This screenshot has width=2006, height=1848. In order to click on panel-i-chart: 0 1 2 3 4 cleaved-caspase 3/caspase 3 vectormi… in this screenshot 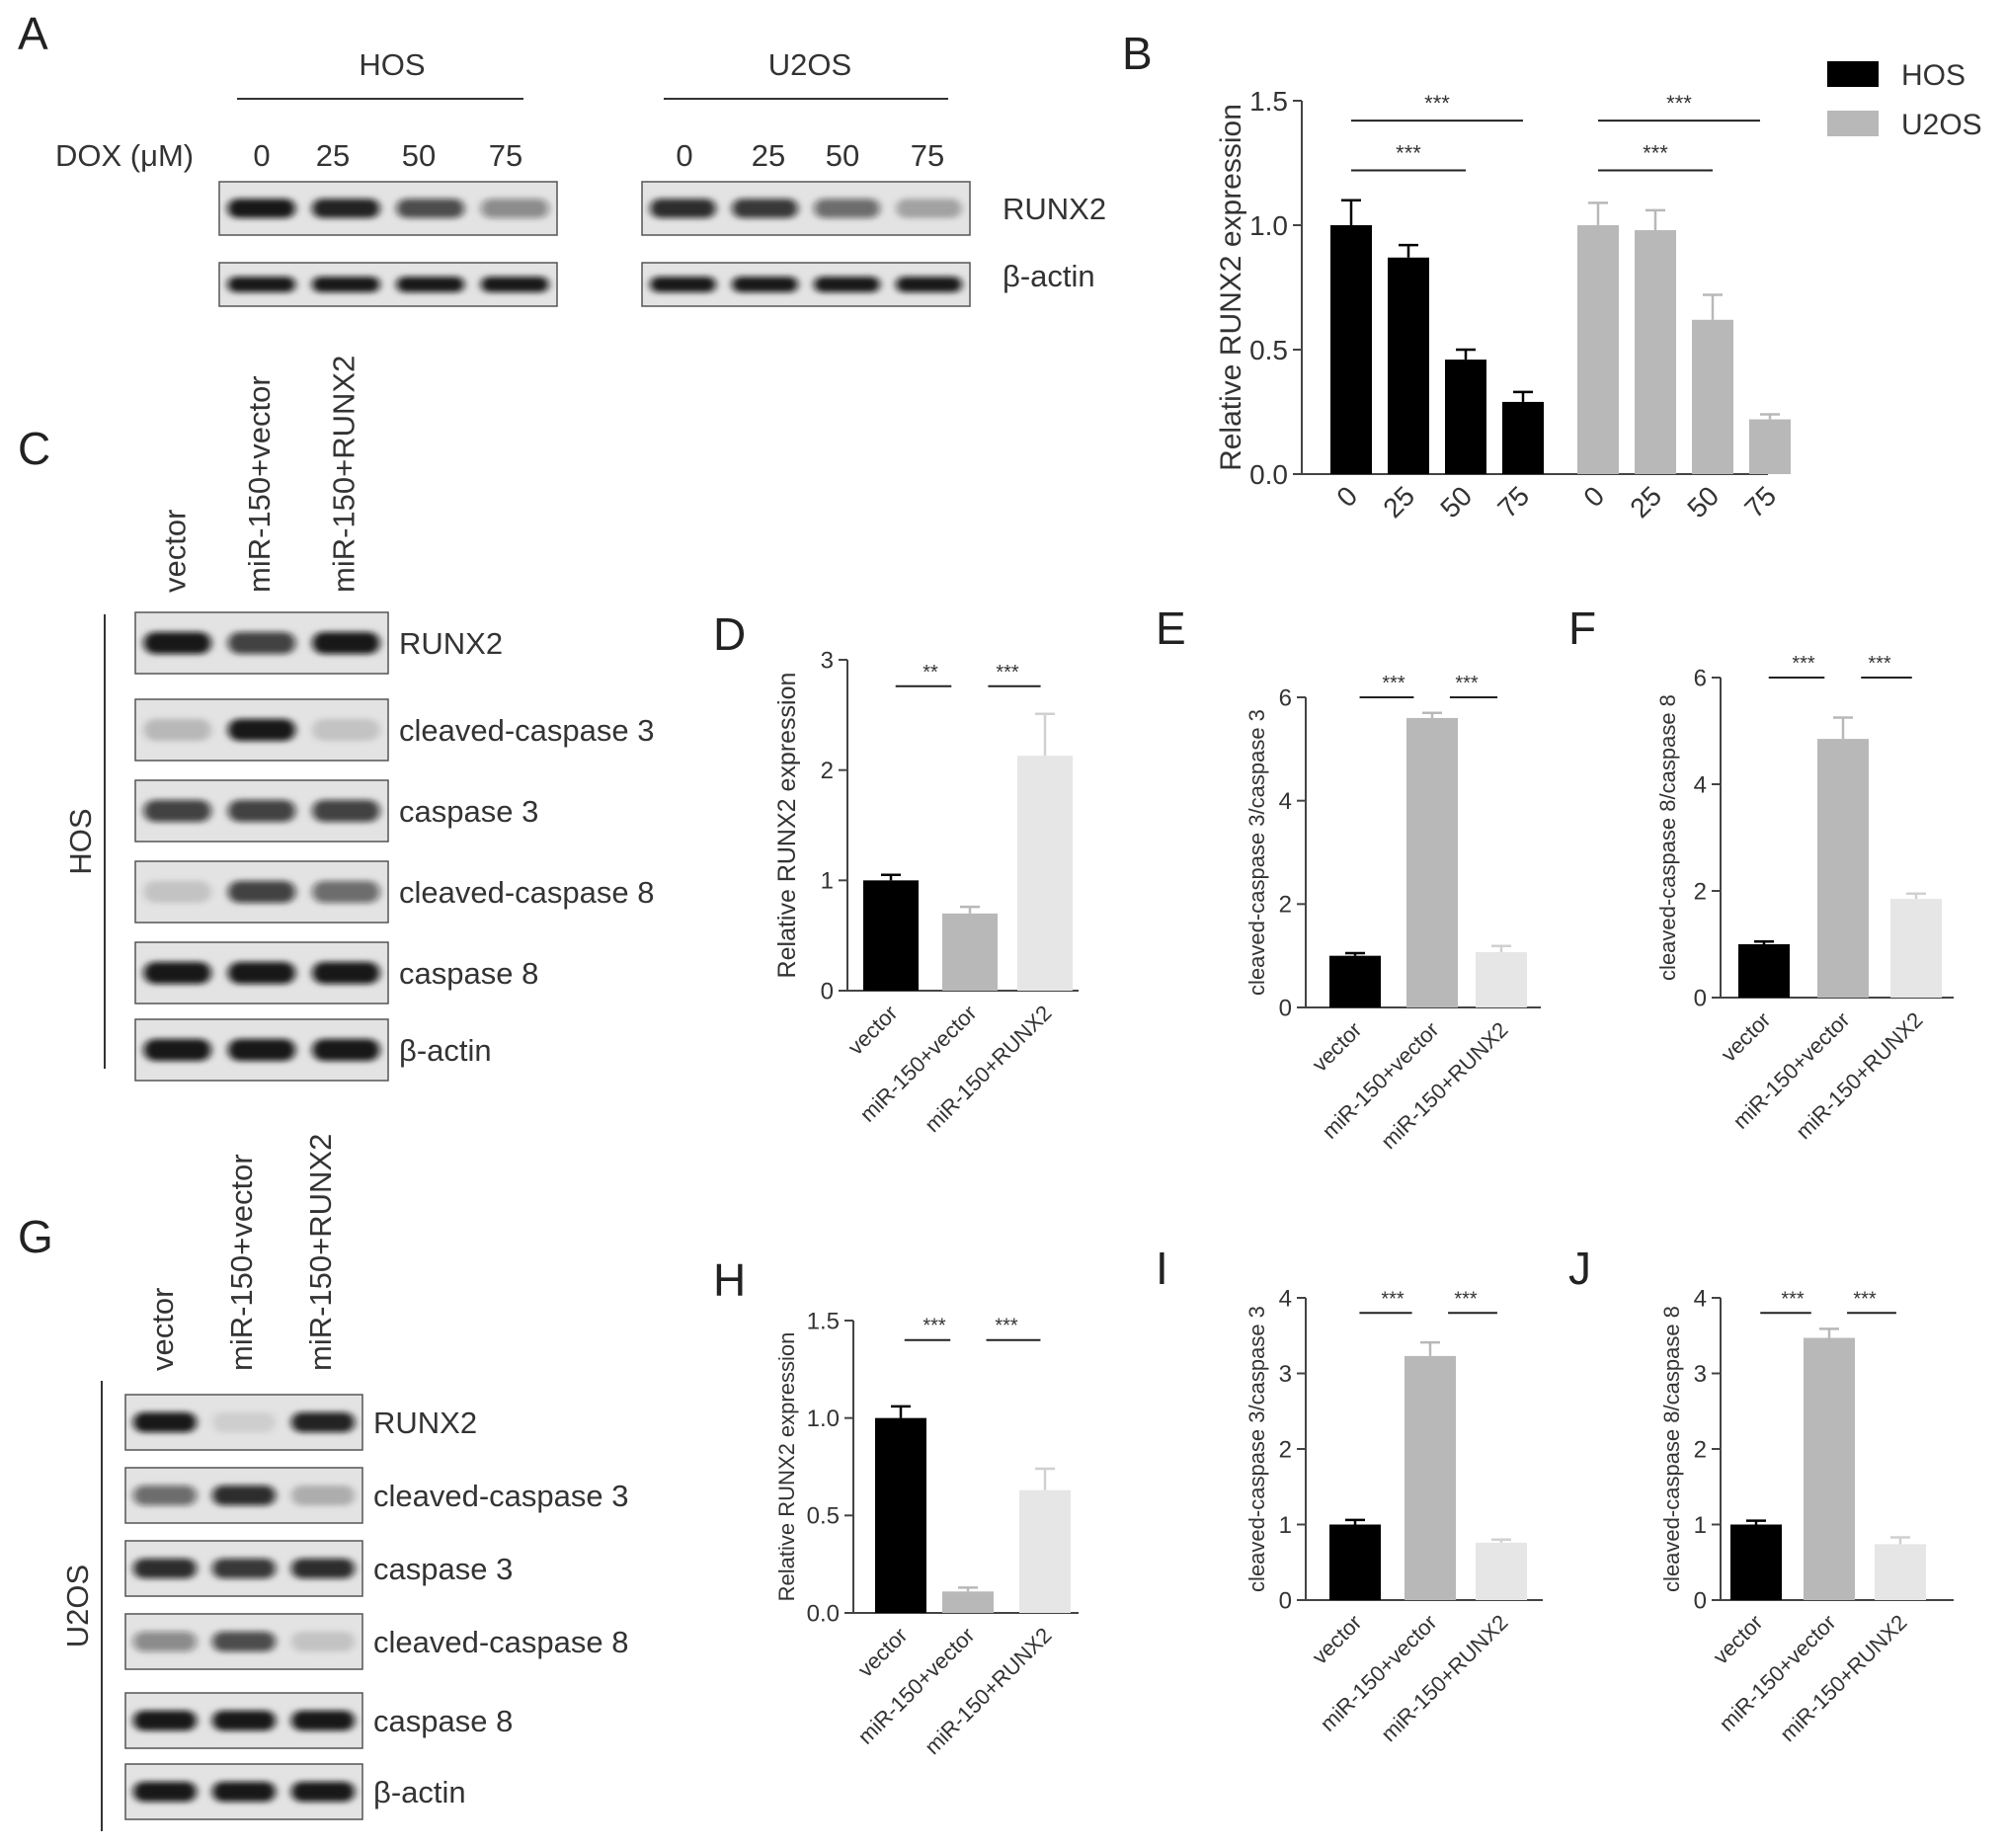, I will do `click(1393, 1515)`.